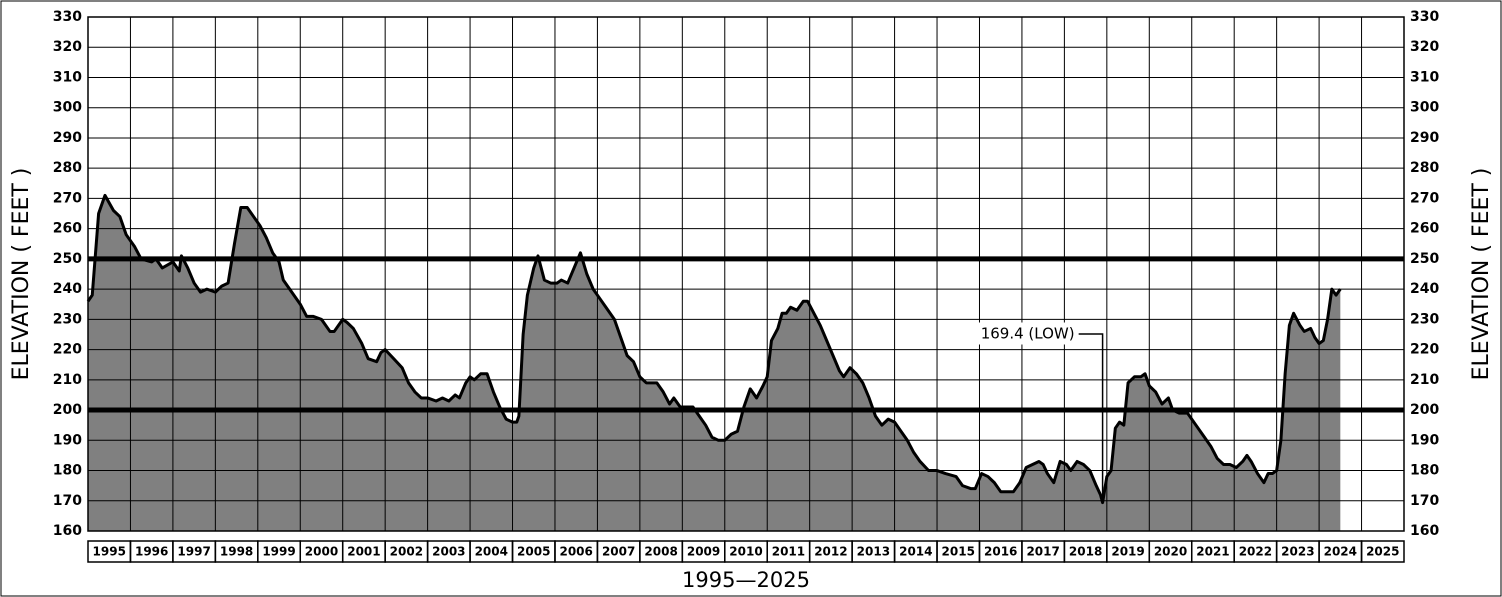  What do you see at coordinates (788, 552) in the screenshot?
I see `x-tick-label: 2011` at bounding box center [788, 552].